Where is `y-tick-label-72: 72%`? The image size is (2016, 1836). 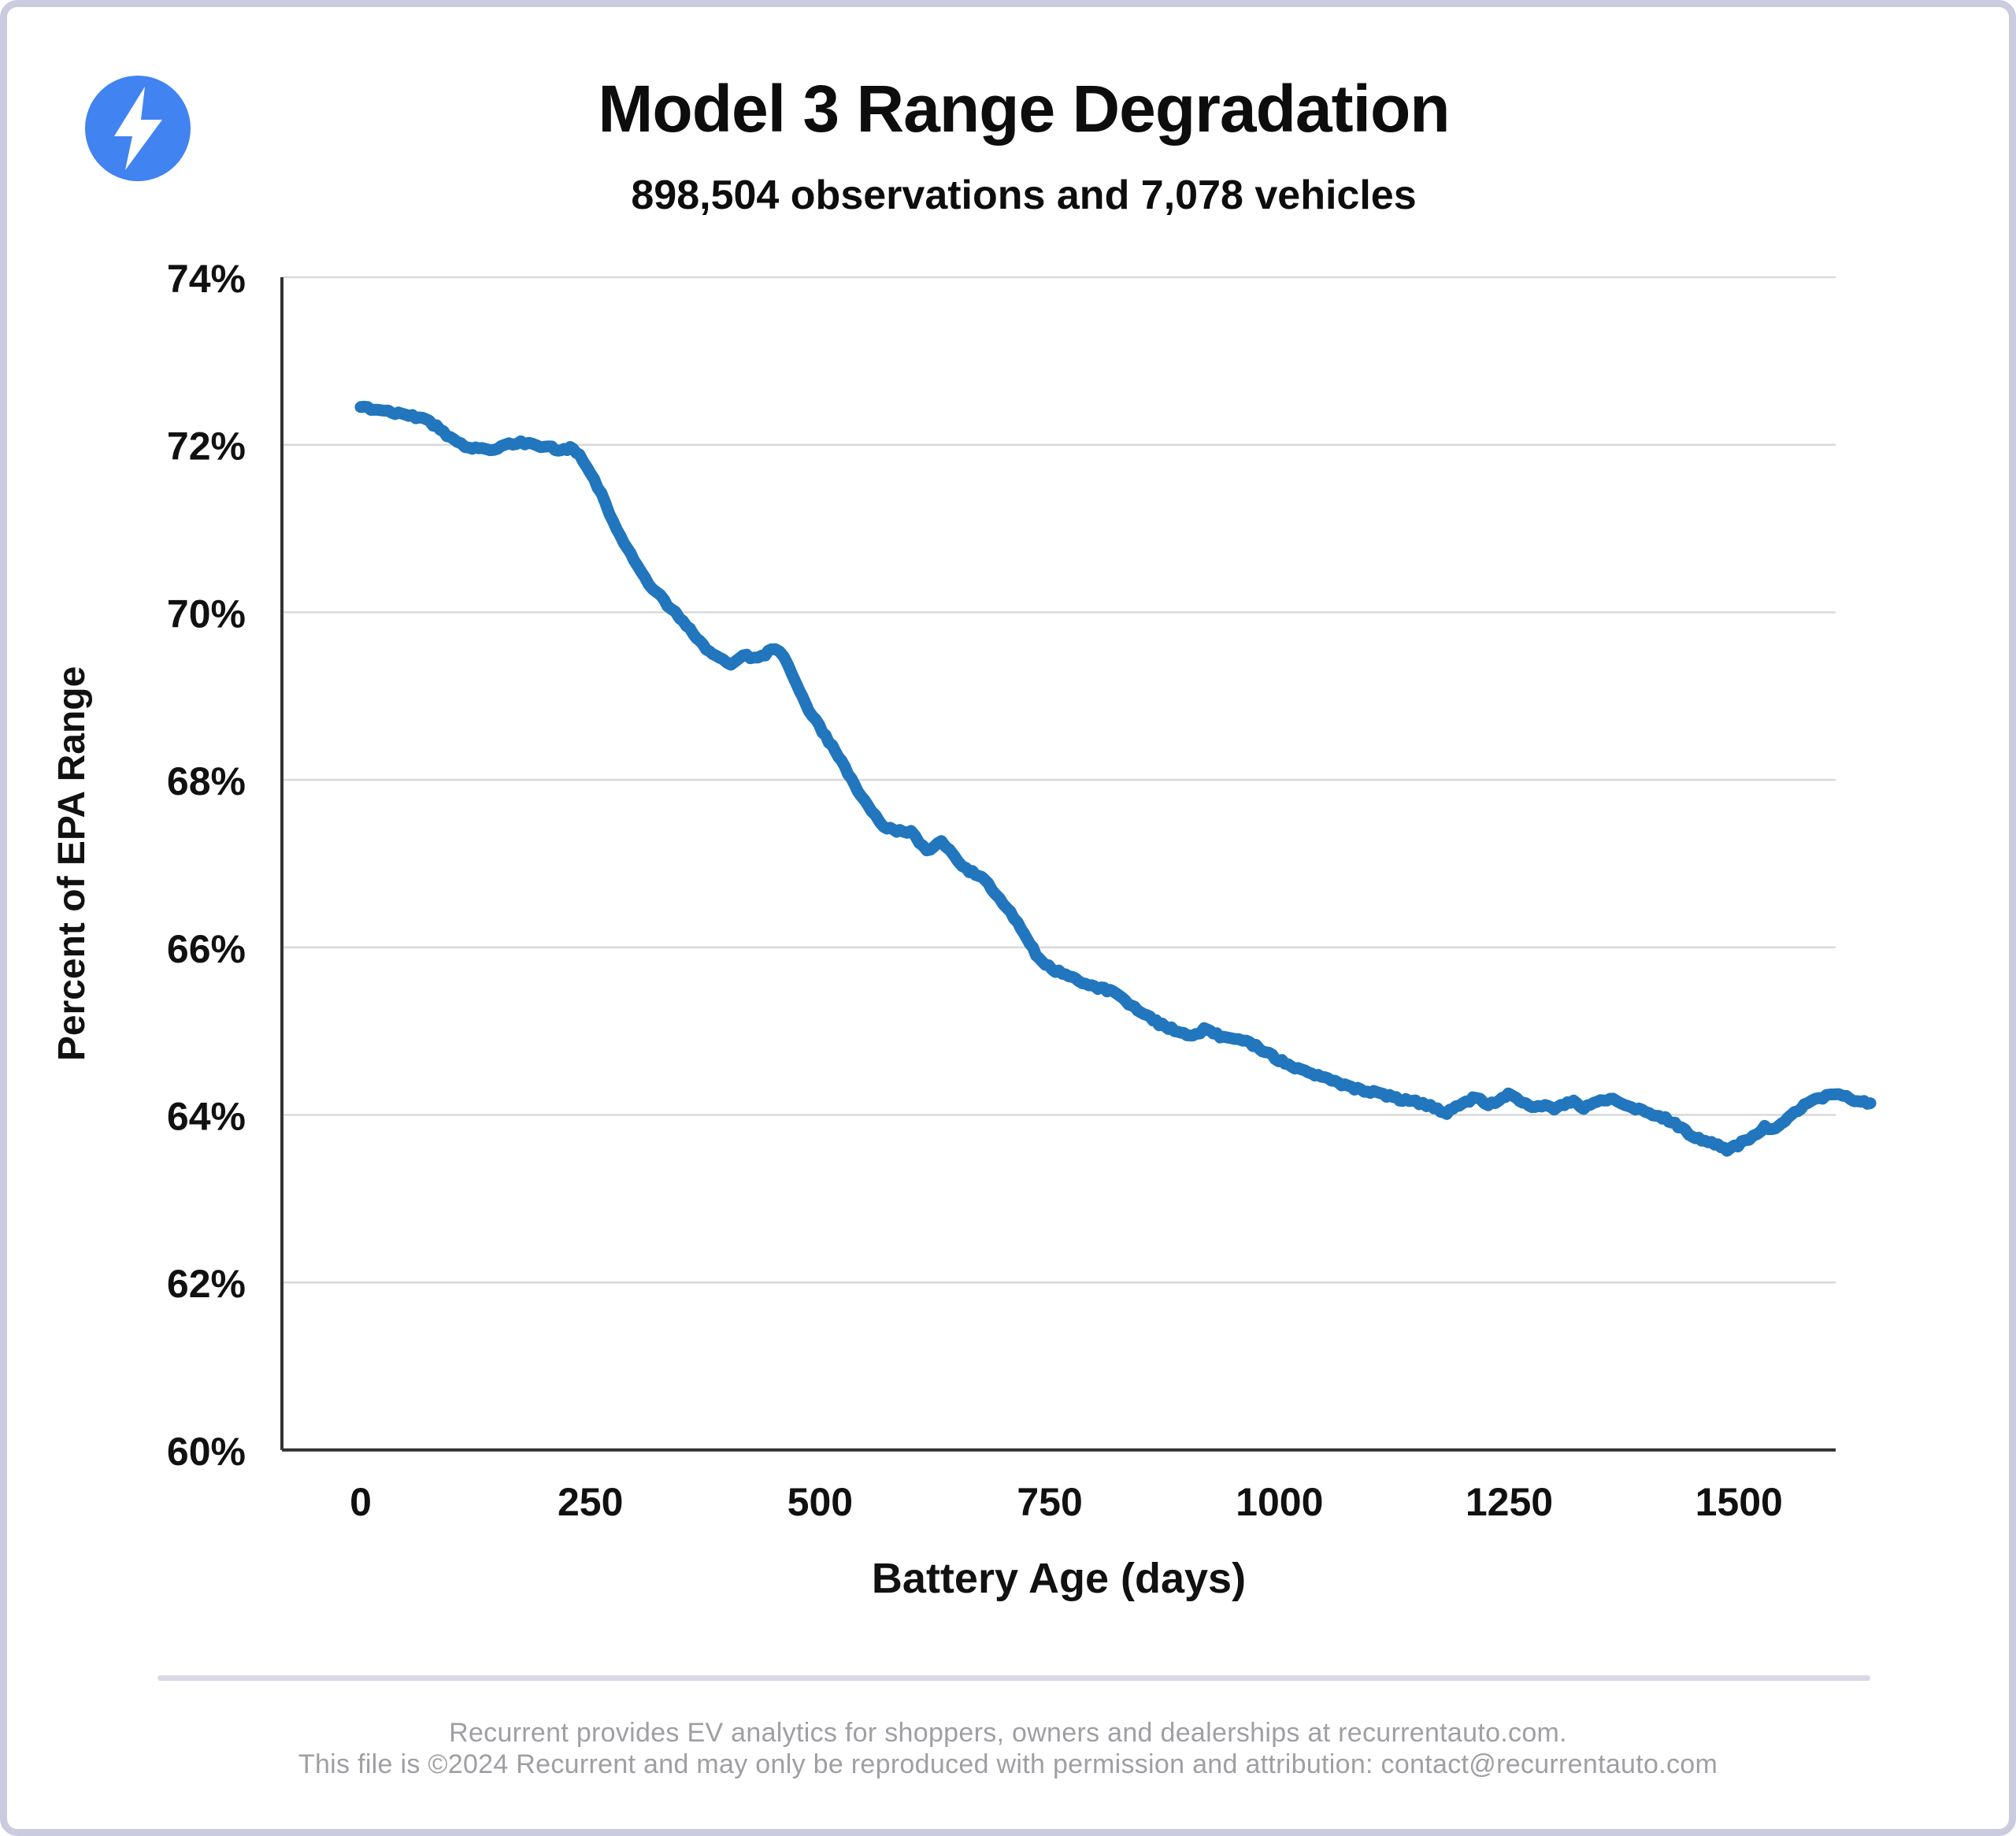 y-tick-label-72: 72% is located at coordinates (206, 447).